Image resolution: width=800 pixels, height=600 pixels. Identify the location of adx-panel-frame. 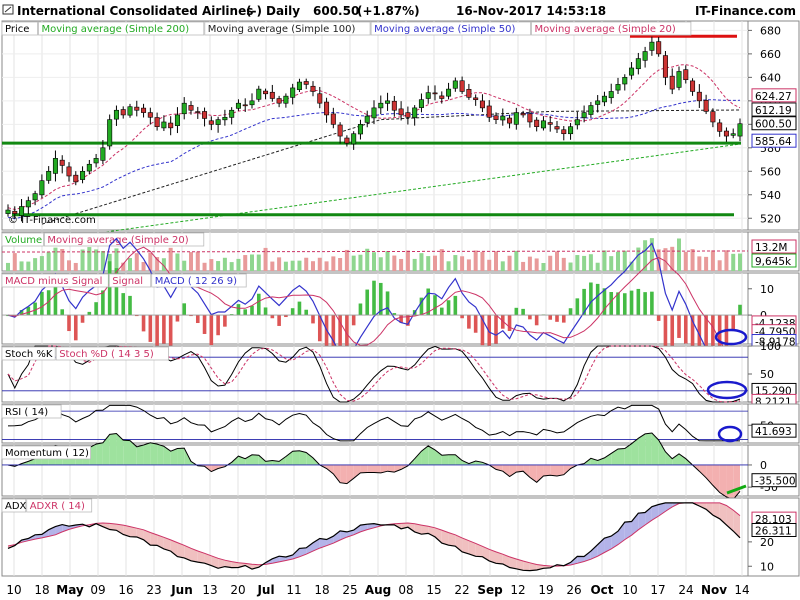
(375, 537).